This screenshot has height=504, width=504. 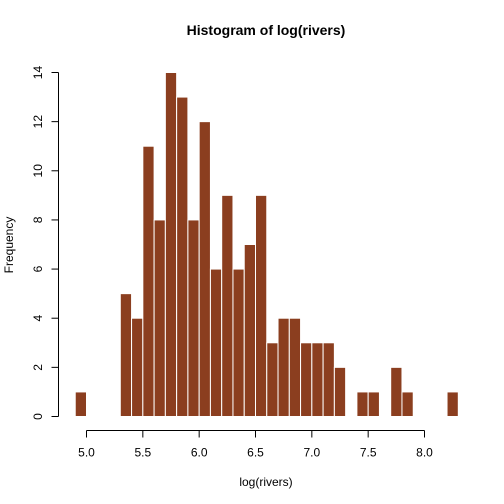 What do you see at coordinates (38, 367) in the screenshot?
I see `y-tick-label: 2` at bounding box center [38, 367].